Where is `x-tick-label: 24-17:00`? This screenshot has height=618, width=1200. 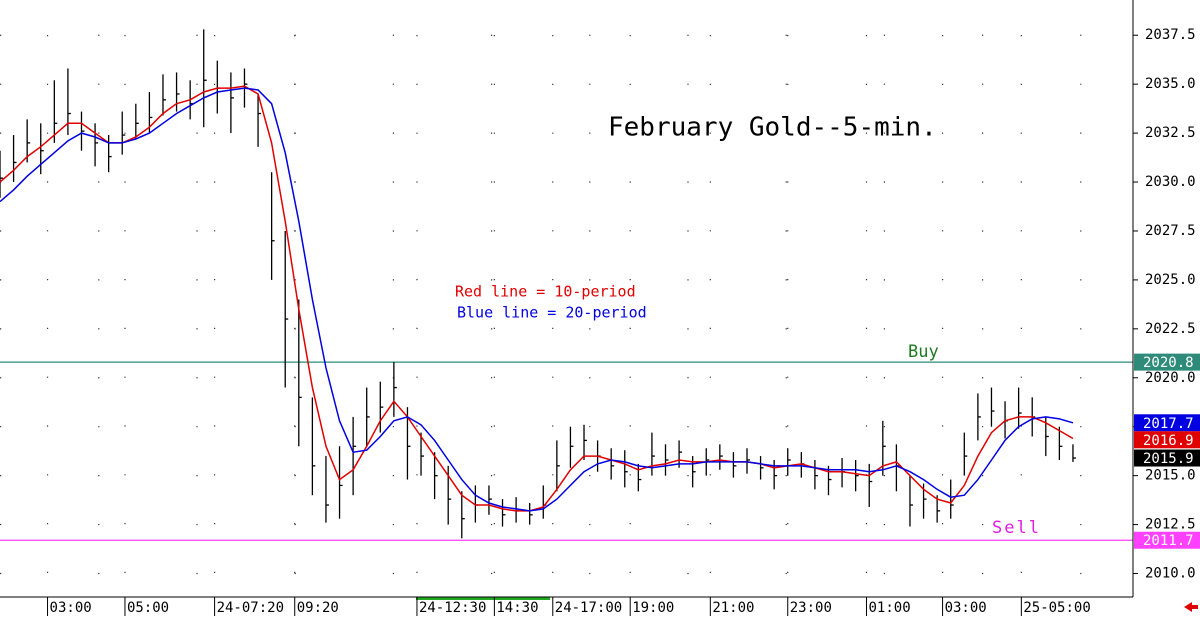 x-tick-label: 24-17:00 is located at coordinates (588, 608).